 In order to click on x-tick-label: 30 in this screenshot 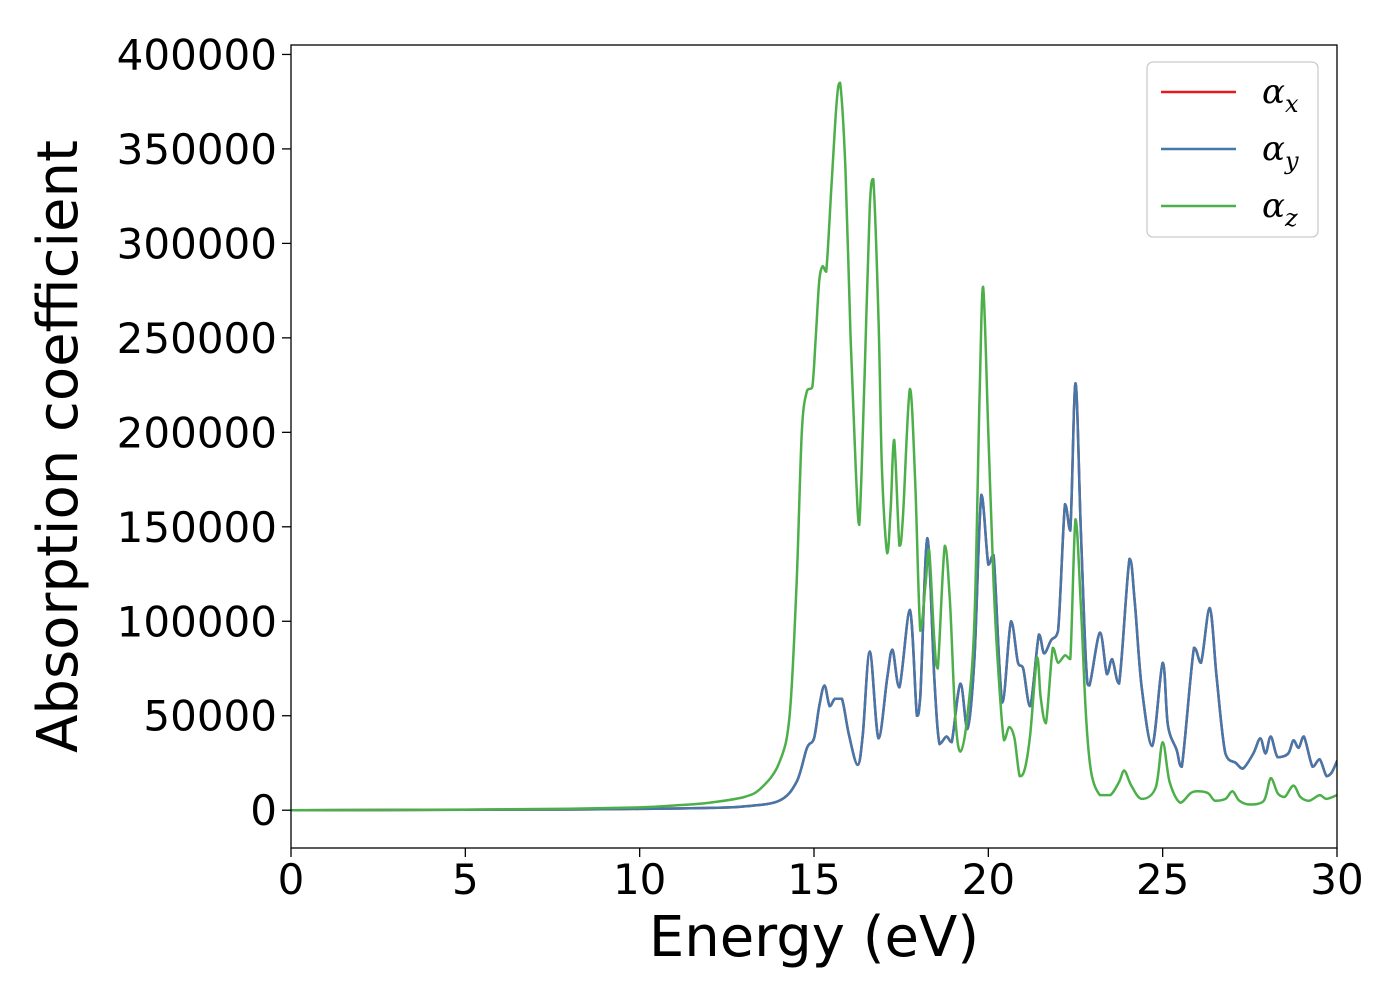, I will do `click(1336, 879)`.